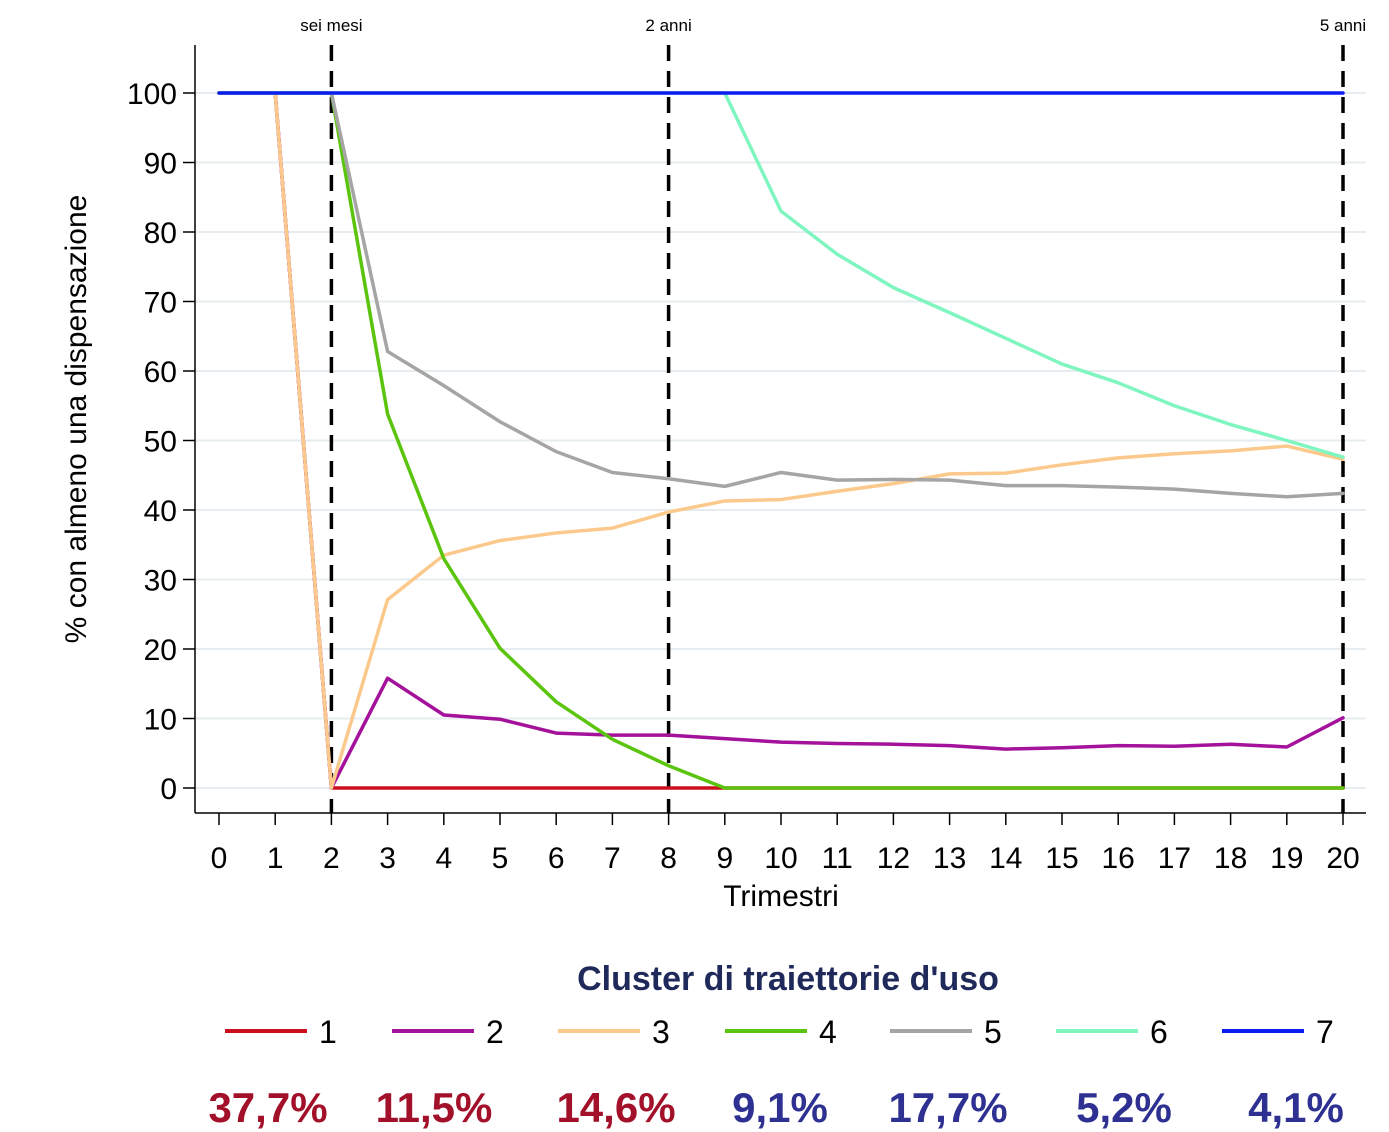 The height and width of the screenshot is (1132, 1389). I want to click on y-tick-label: 20, so click(160, 650).